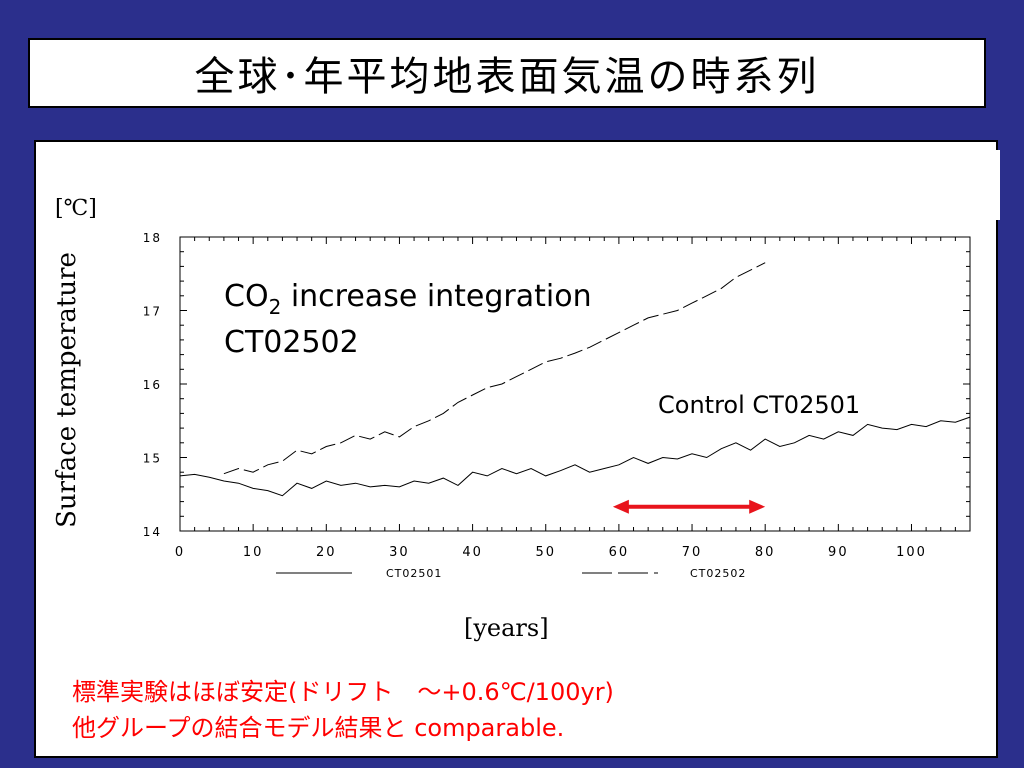 The height and width of the screenshot is (768, 1024). I want to click on y-tick-label: 16, so click(152, 385).